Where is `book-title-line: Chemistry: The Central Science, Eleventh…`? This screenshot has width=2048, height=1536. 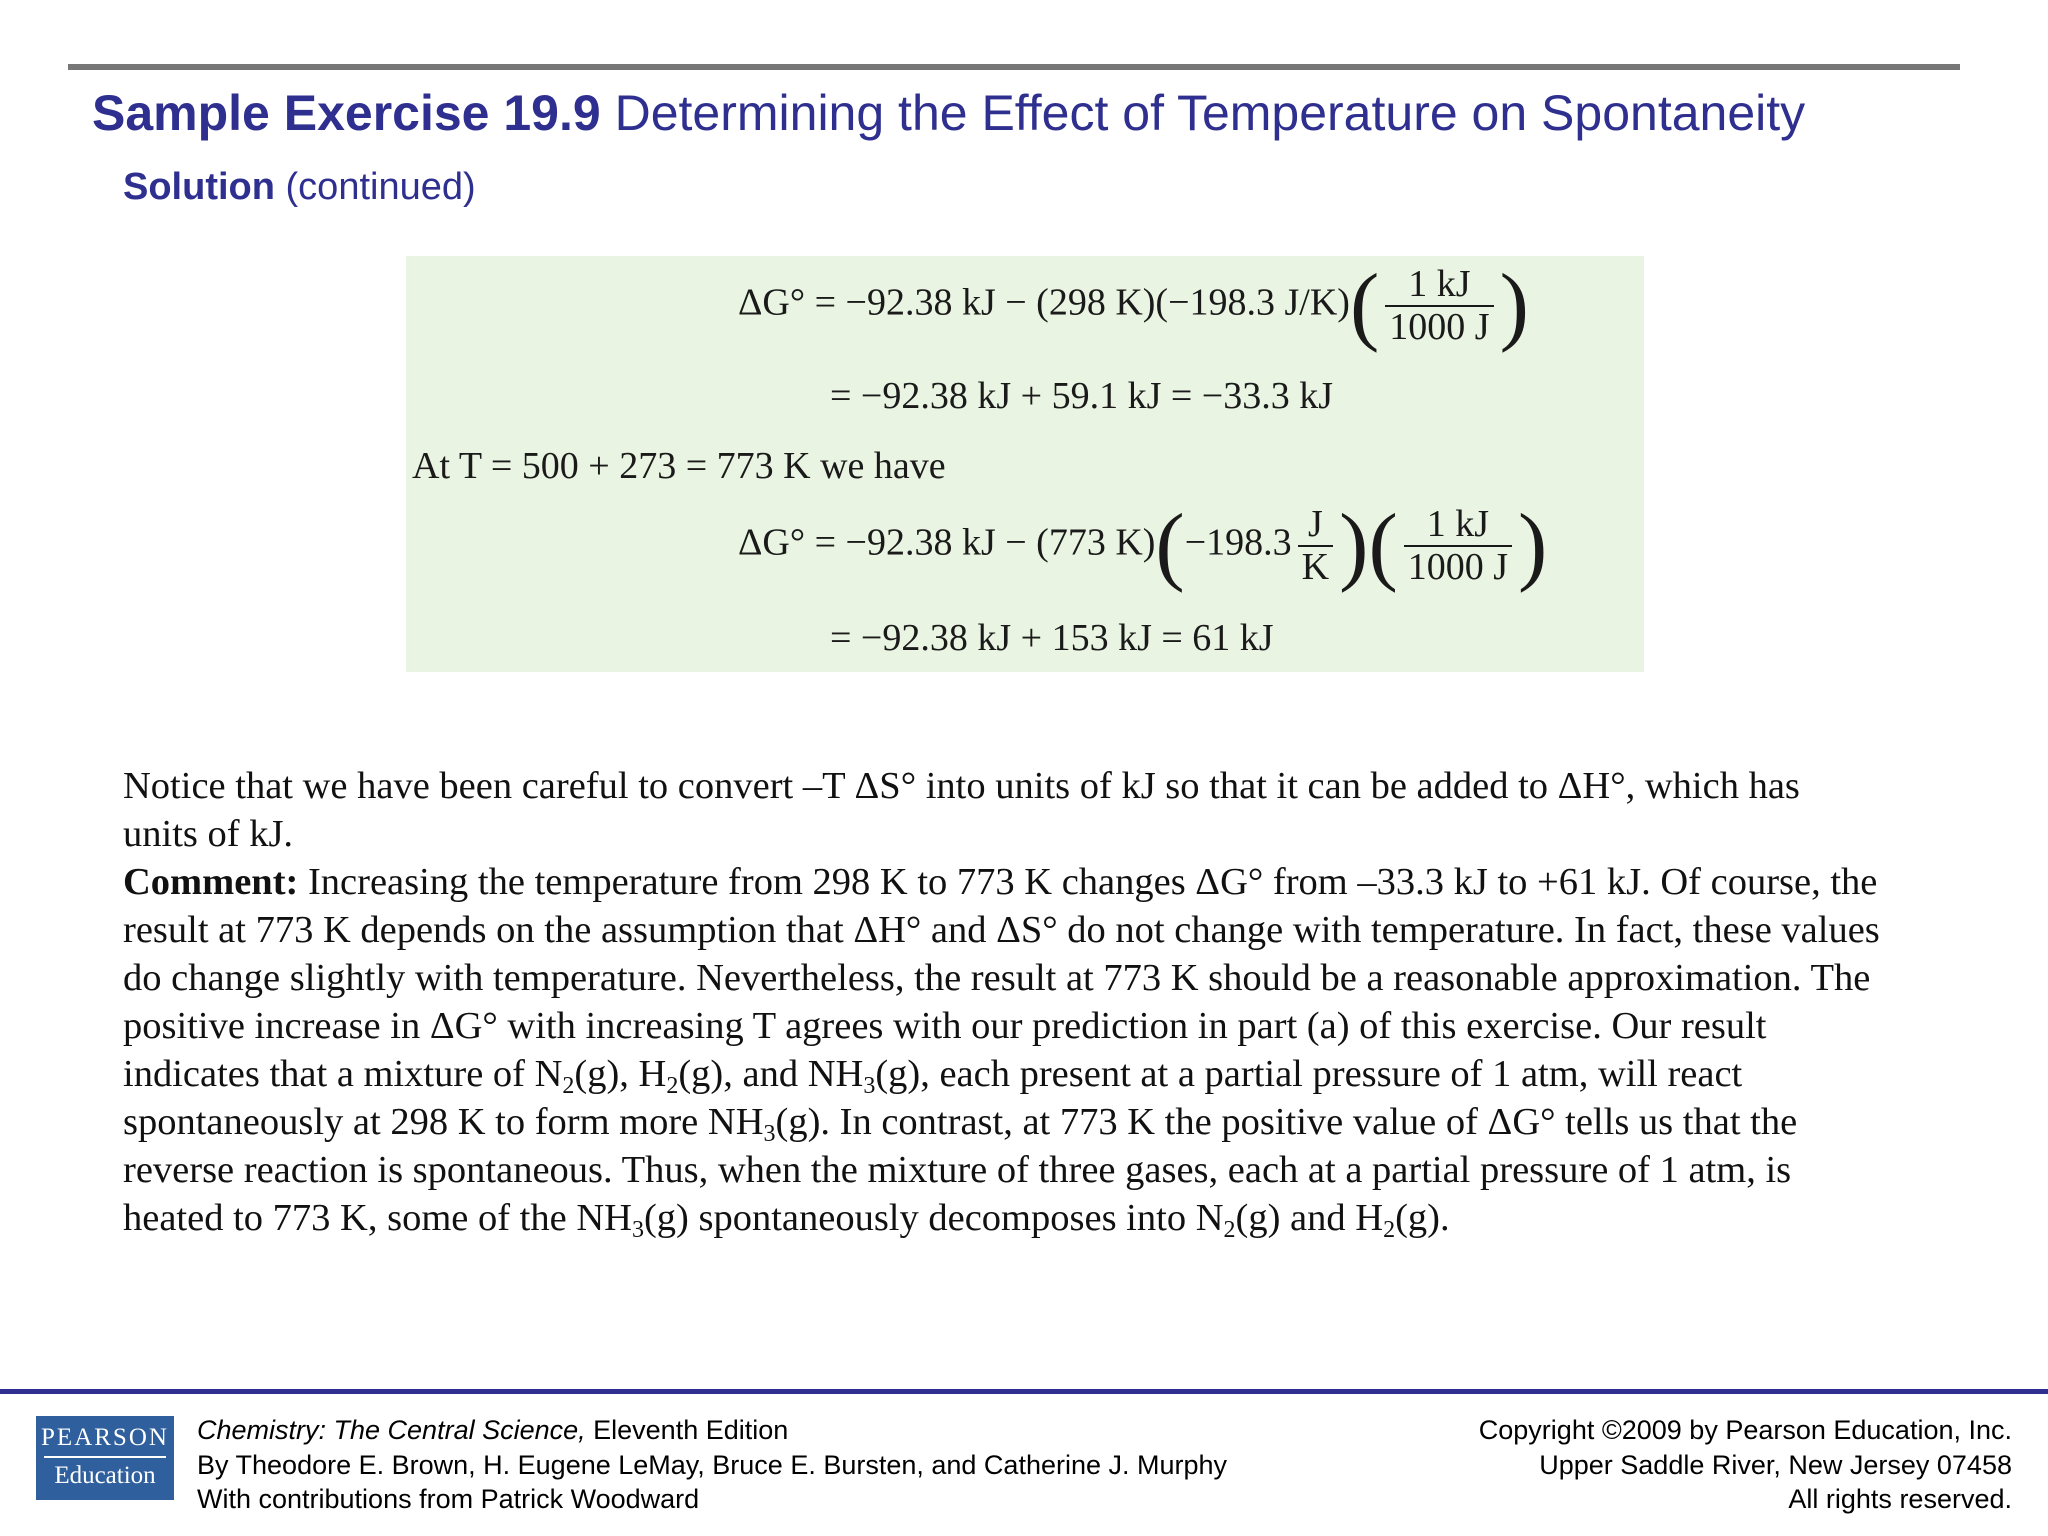 book-title-line: Chemistry: The Central Science, Eleventh… is located at coordinates (712, 1430).